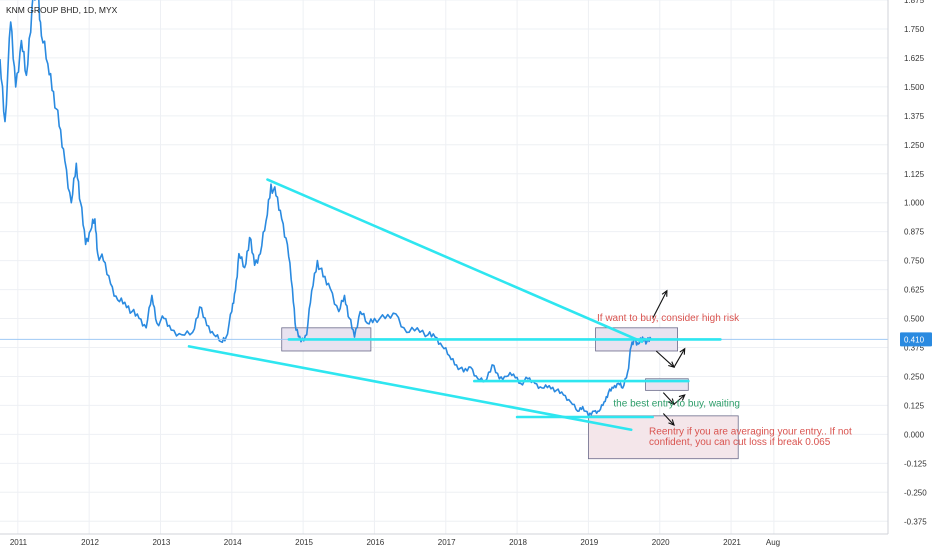 The height and width of the screenshot is (550, 932). Describe the element at coordinates (915, 492) in the screenshot. I see `y-tick-label: -0.250` at that location.